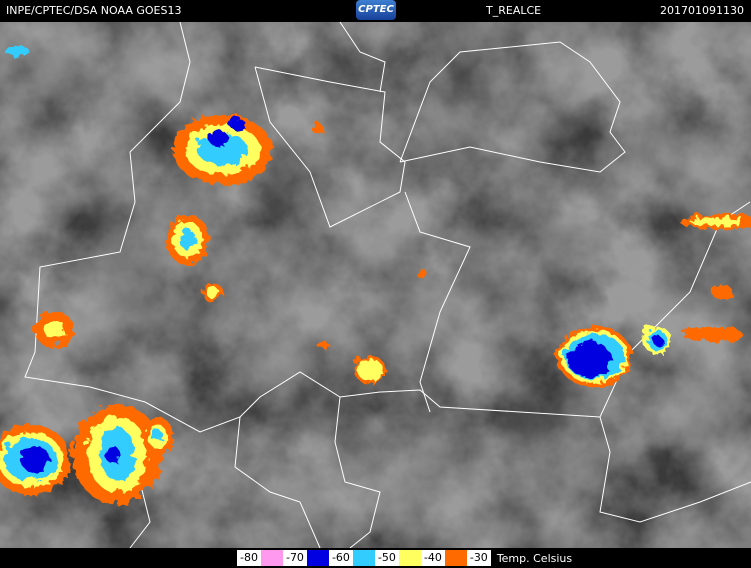 The width and height of the screenshot is (751, 568). I want to click on legend: -80 -70 -60 -50 -40 -30 Temp. Celsius, so click(404, 558).